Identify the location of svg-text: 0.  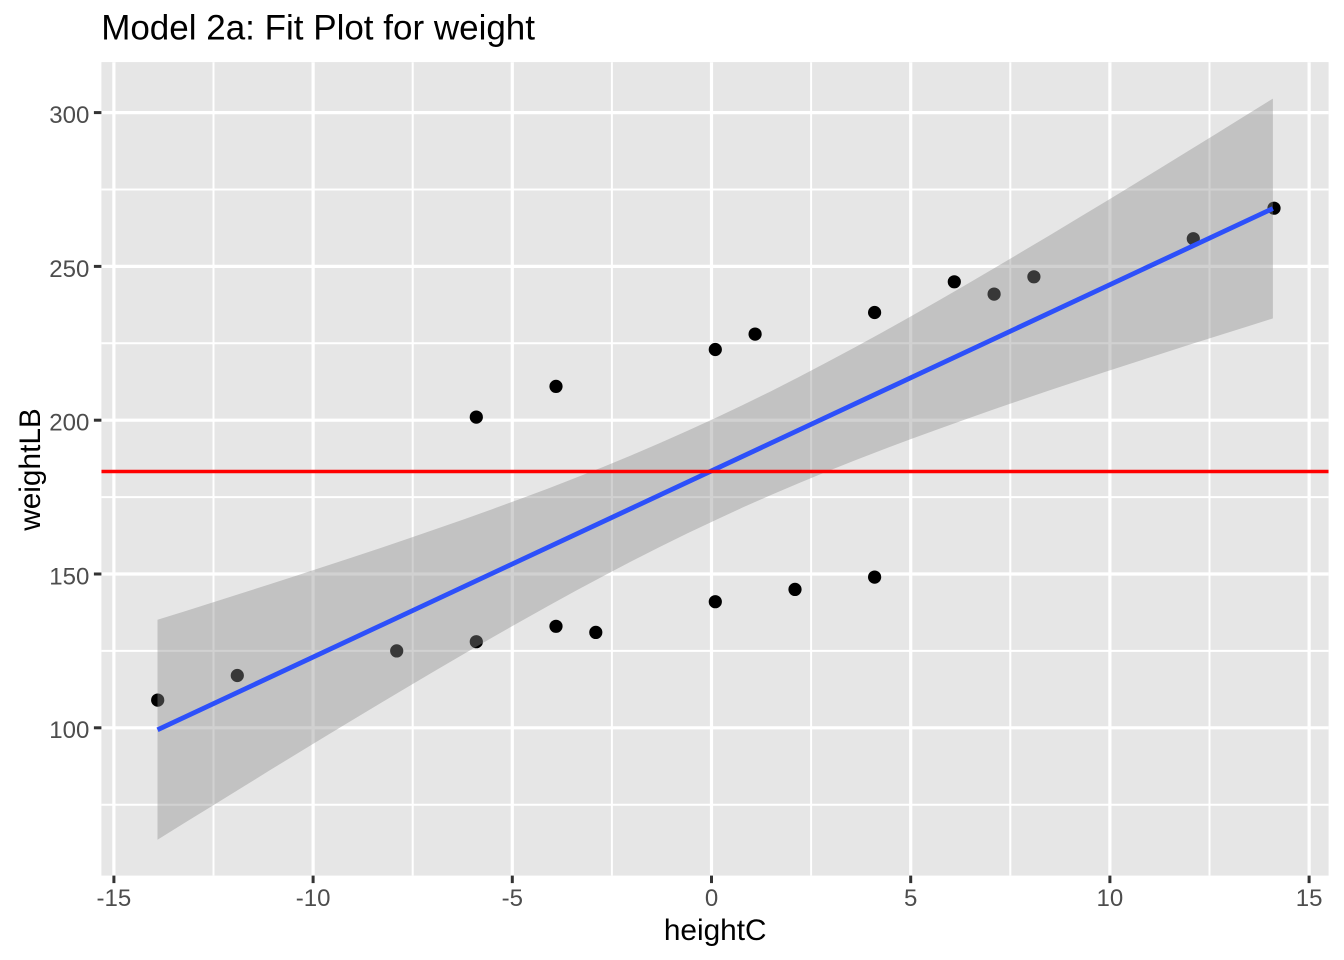
(711, 898).